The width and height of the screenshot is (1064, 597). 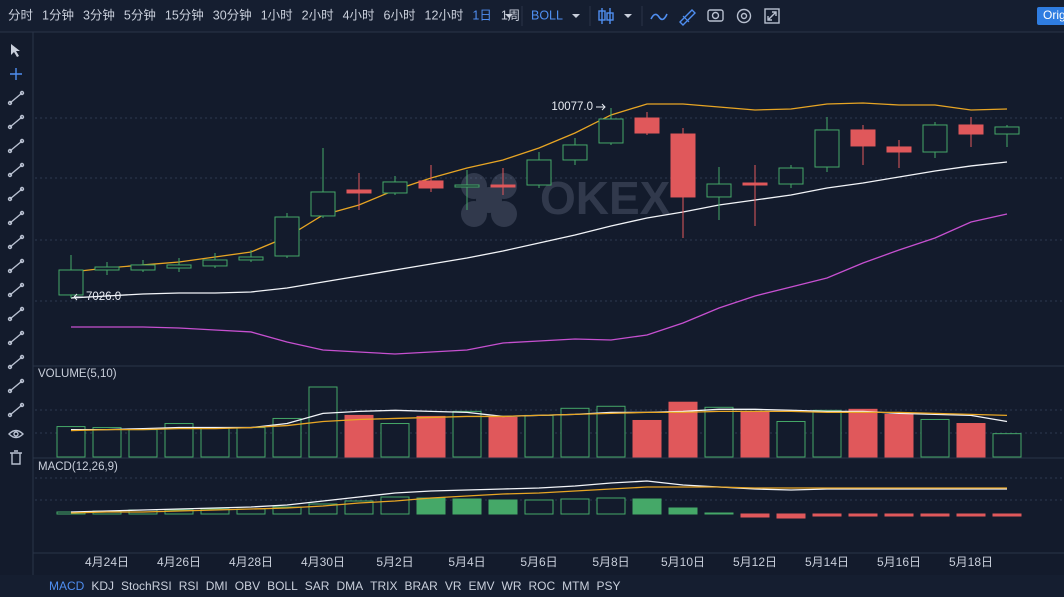 I want to click on indicator-tab: MTM, so click(x=575, y=586).